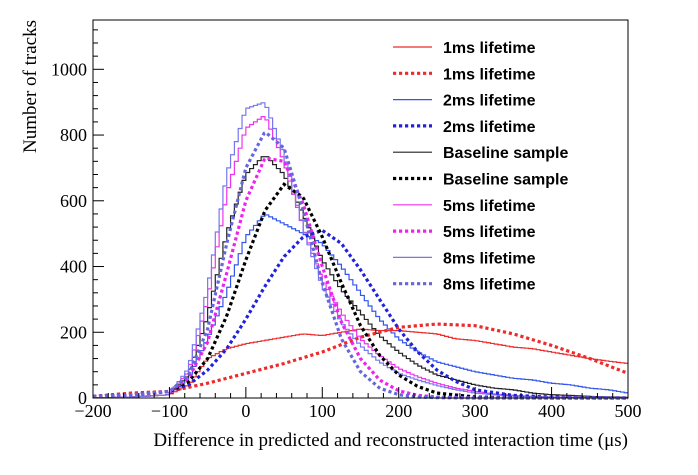 The height and width of the screenshot is (475, 698). Describe the element at coordinates (245, 411) in the screenshot. I see `x-tick-label: 0` at that location.